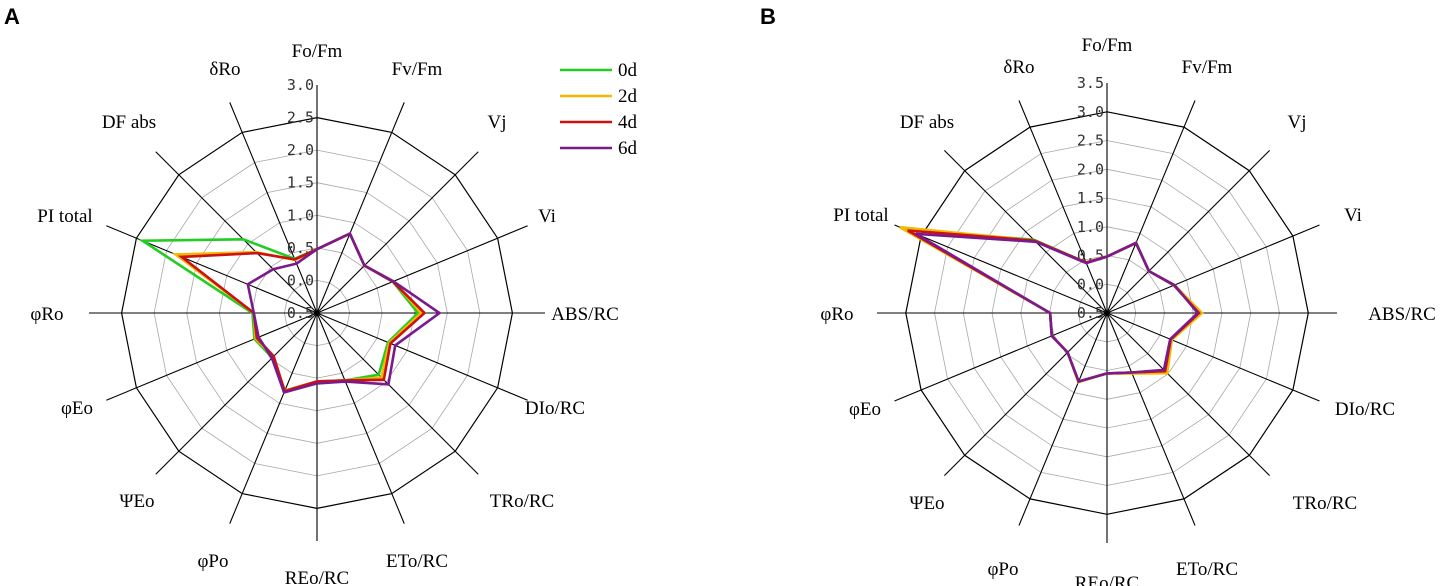 The image size is (1442, 586). Describe the element at coordinates (628, 148) in the screenshot. I see `legend-label-6d: 6d` at that location.